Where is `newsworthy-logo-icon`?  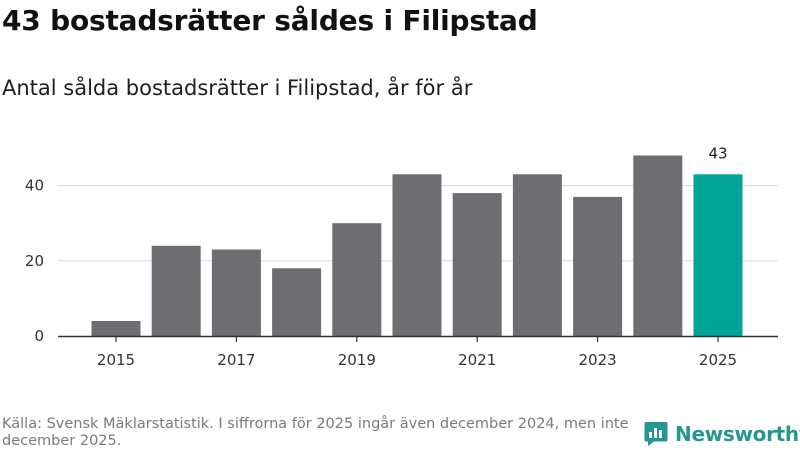
newsworthy-logo-icon is located at coordinates (656, 434).